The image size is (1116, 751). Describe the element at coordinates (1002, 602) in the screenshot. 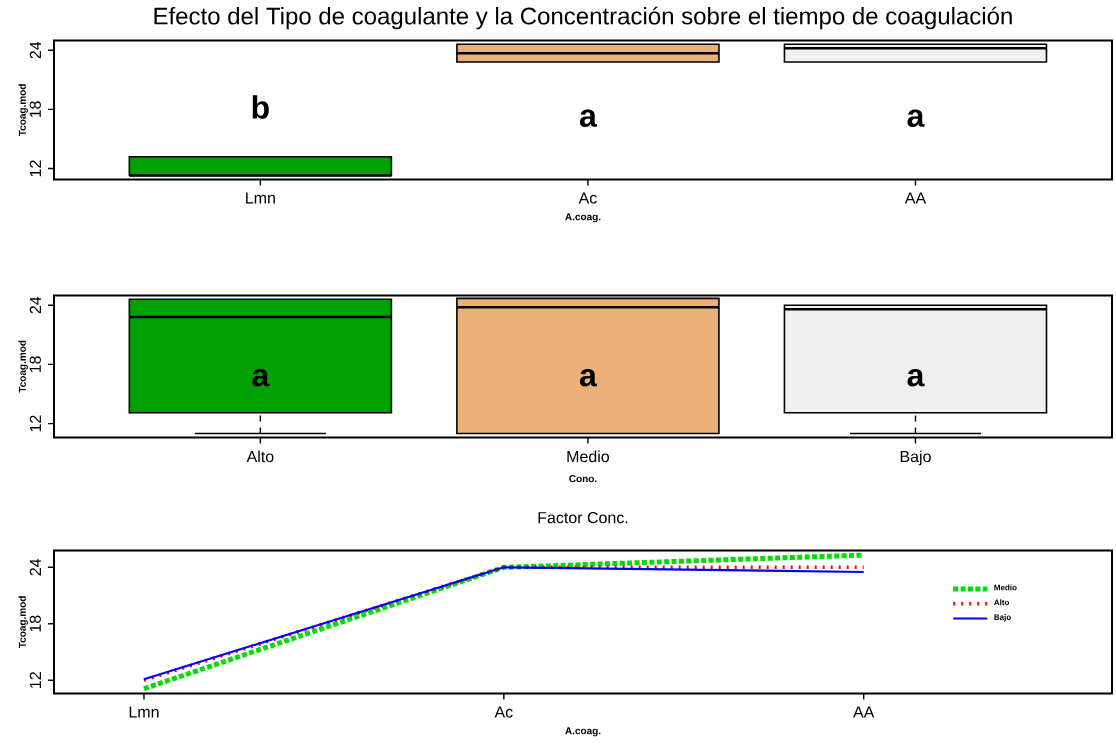

I see `legend-label: Alto` at that location.